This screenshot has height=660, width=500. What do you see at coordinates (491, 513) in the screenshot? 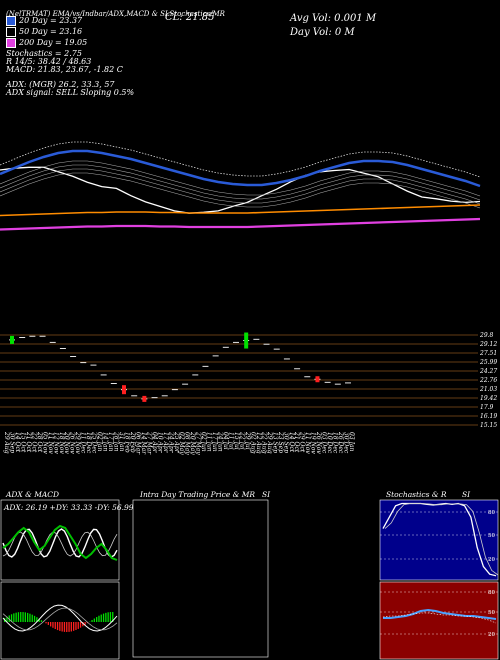
I see `stoch-level-label: 80` at bounding box center [491, 513].